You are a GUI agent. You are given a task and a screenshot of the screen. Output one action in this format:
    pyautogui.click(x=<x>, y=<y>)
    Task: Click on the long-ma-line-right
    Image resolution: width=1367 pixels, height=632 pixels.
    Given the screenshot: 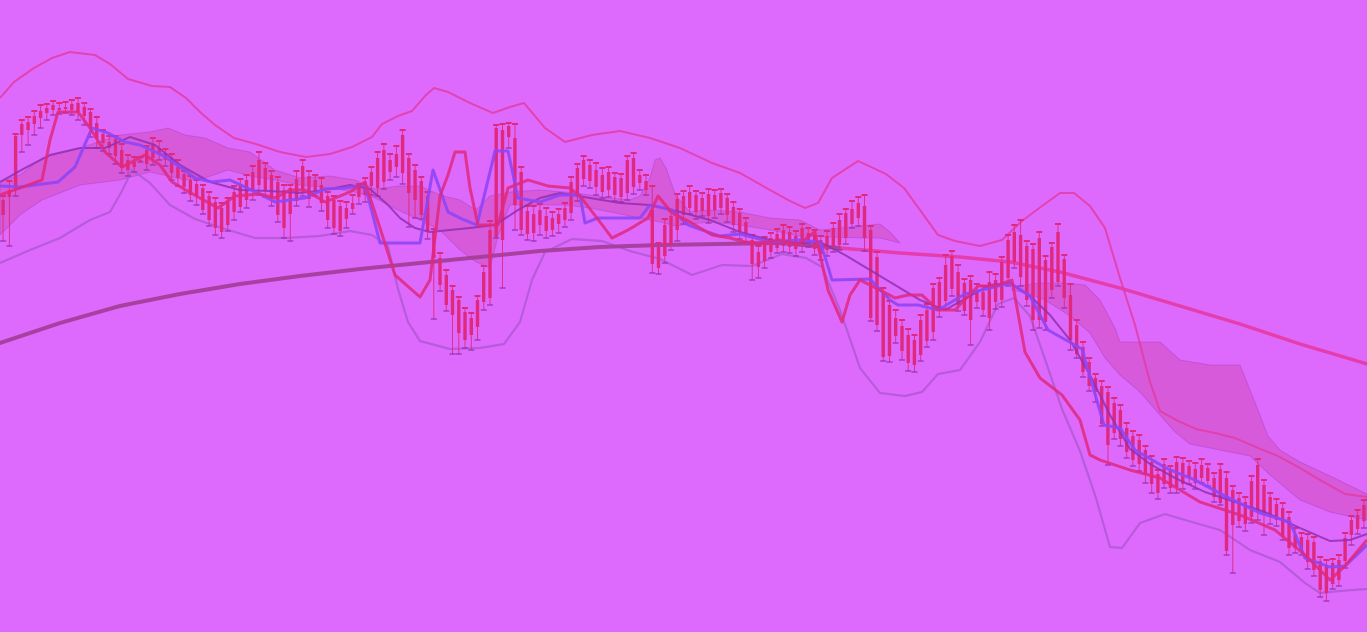 What is the action you would take?
    pyautogui.click(x=1102, y=306)
    